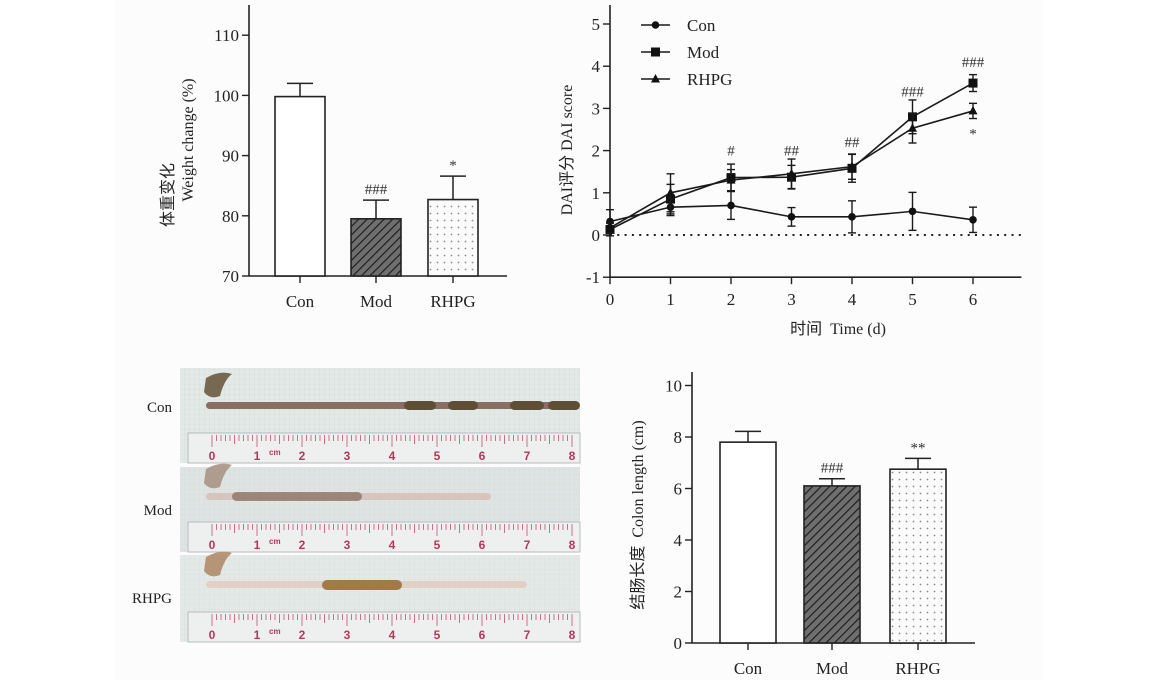  I want to click on series-rhpg, so click(791, 168).